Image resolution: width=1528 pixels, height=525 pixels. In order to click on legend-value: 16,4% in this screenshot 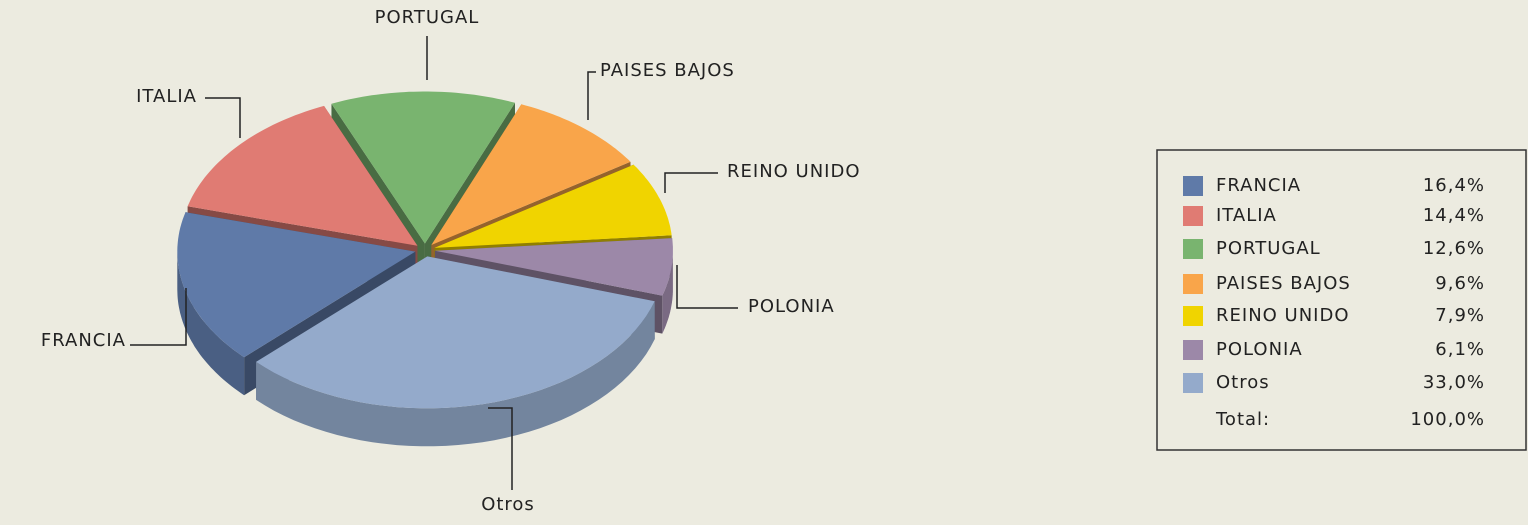, I will do `click(1454, 185)`.